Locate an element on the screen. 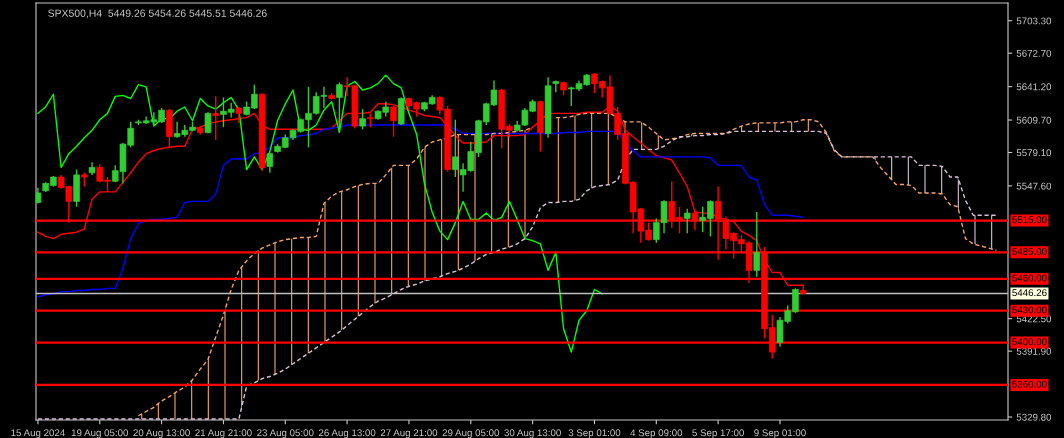 The image size is (1064, 438). x-tick-label: 26 Aug 13:00 is located at coordinates (347, 433).